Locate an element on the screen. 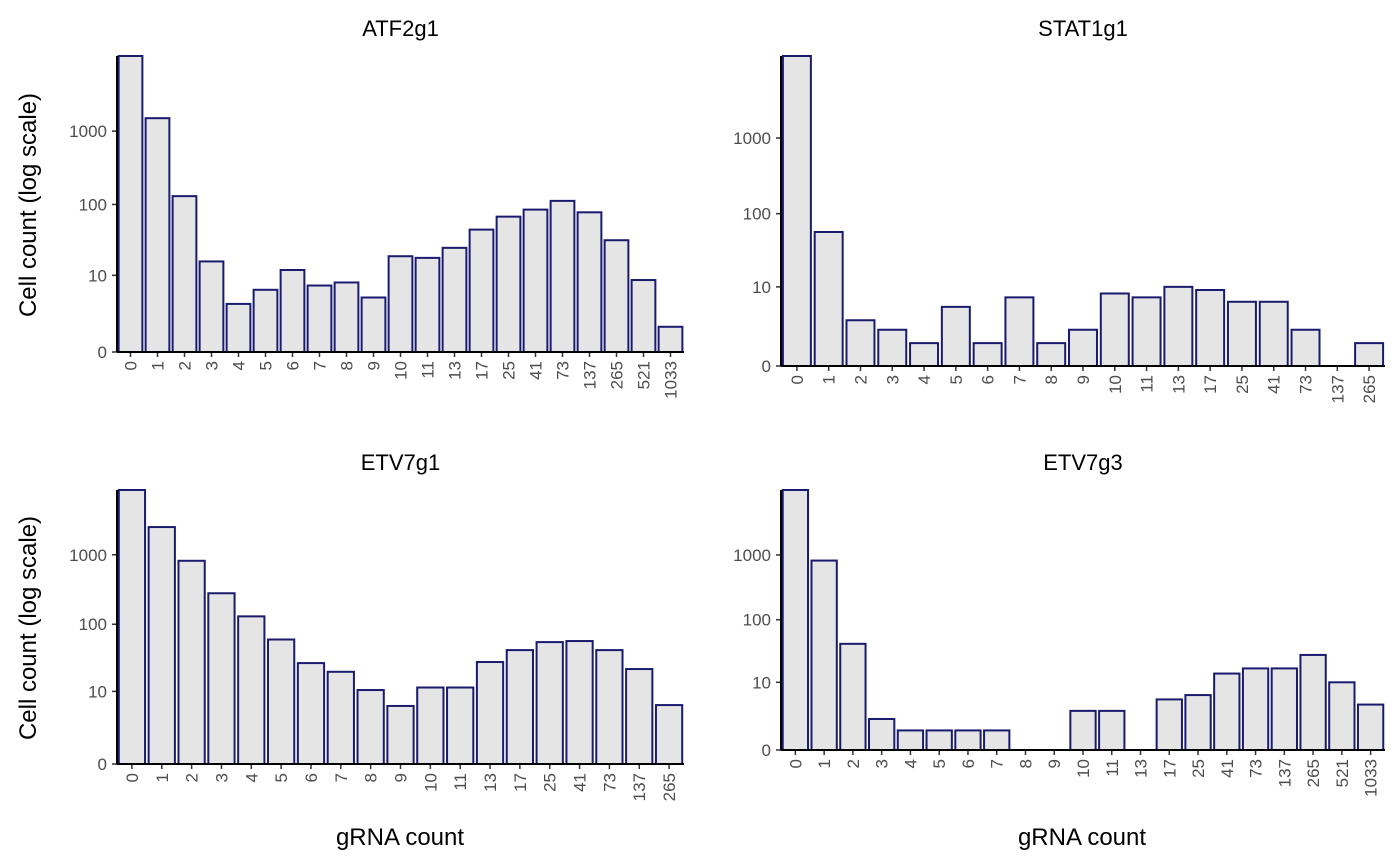  panel-title: ETV7g1 is located at coordinates (401, 462).